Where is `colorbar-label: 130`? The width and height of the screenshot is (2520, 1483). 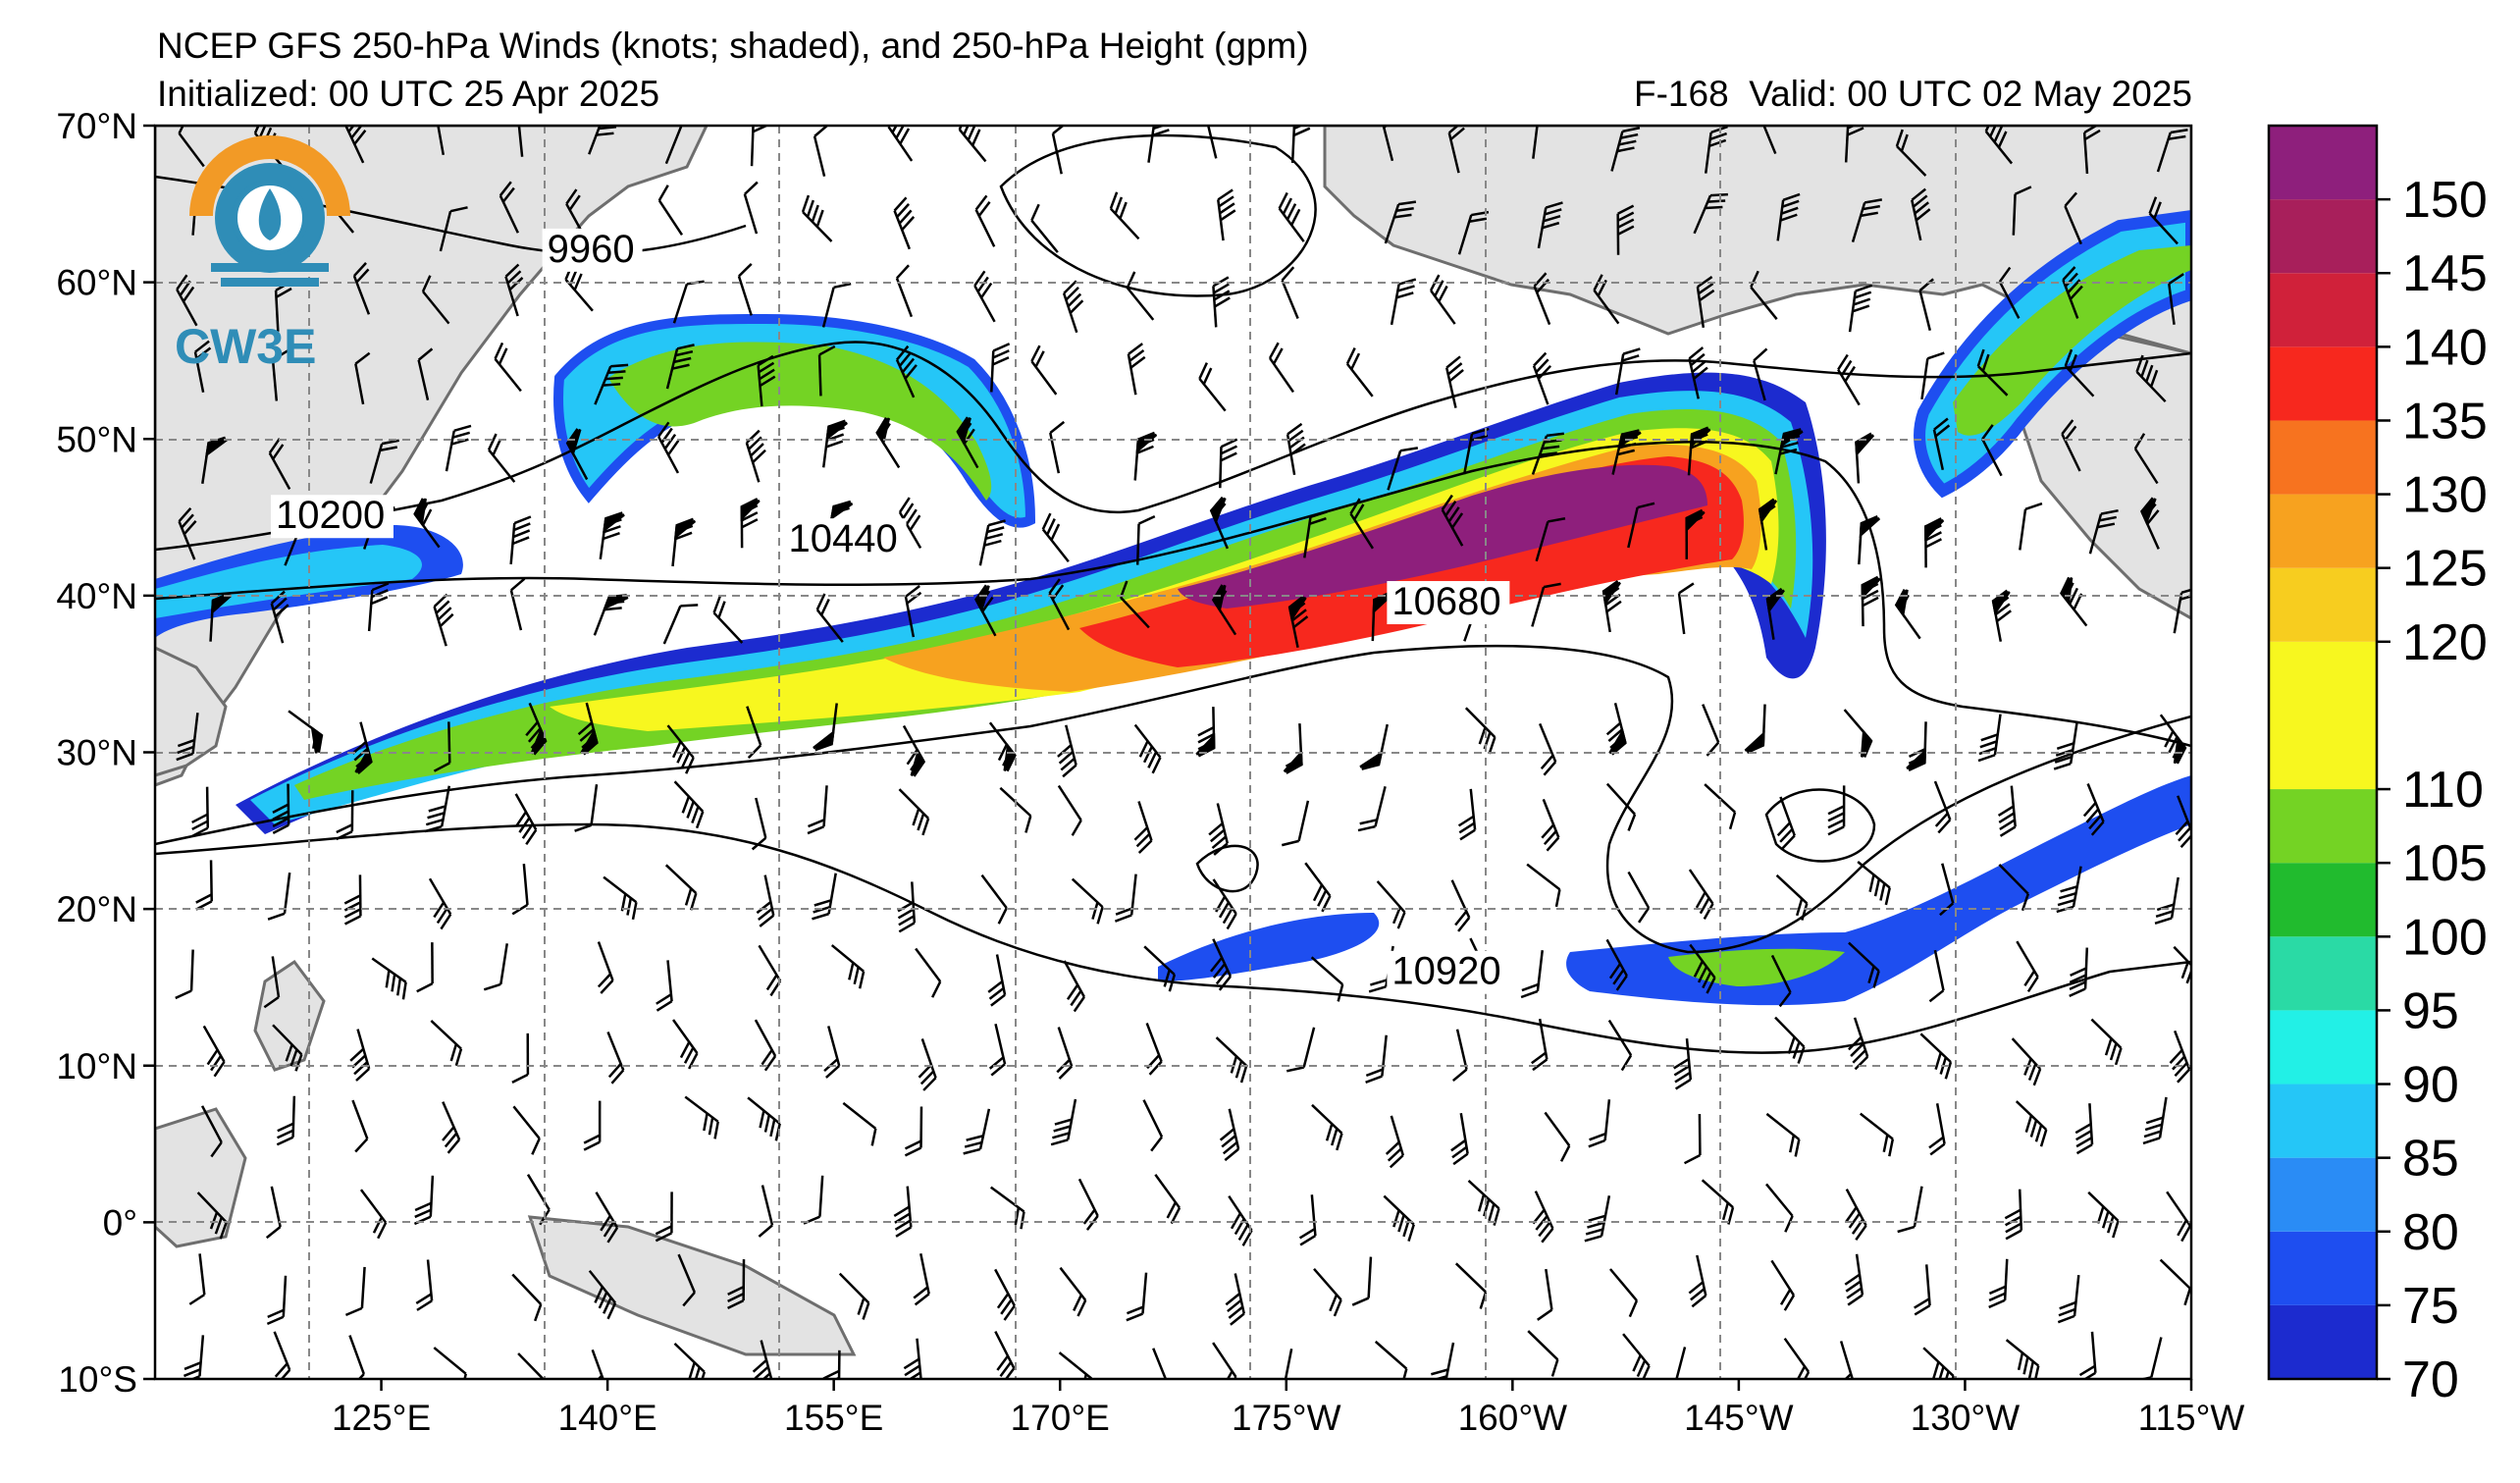 colorbar-label: 130 is located at coordinates (2445, 496).